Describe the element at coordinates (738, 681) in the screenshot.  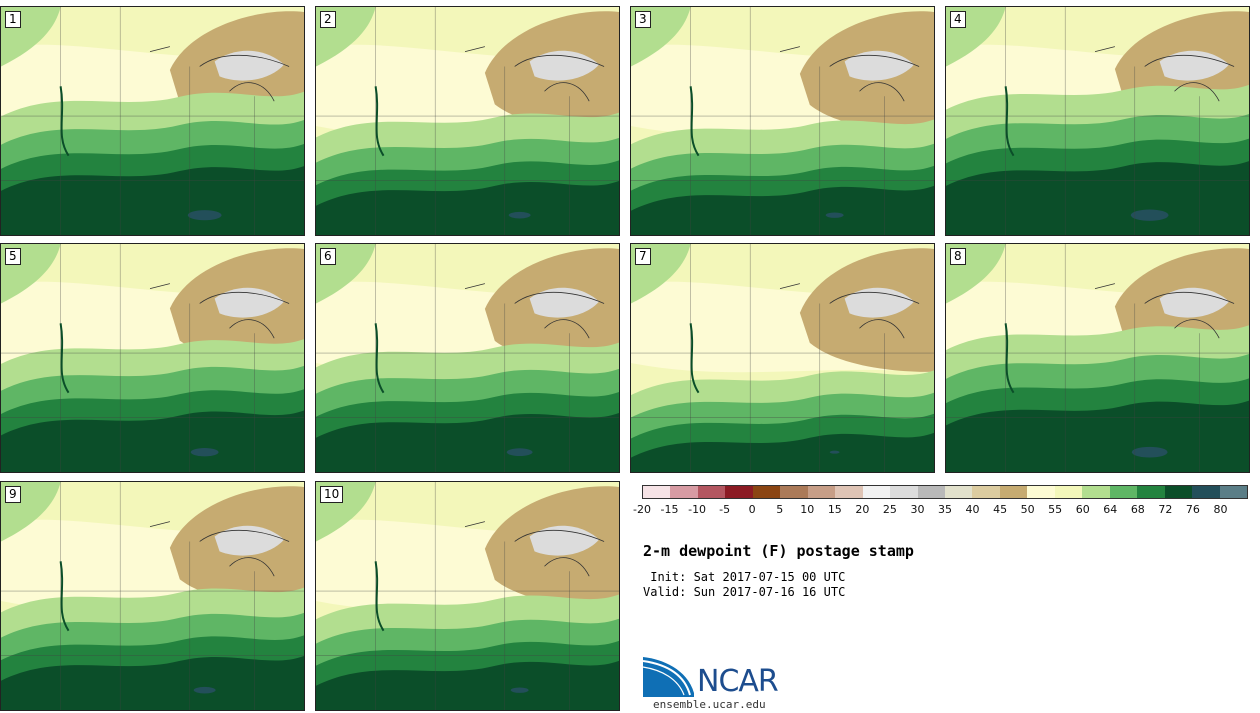
I see `ncar-logo-text: NCAR` at that location.